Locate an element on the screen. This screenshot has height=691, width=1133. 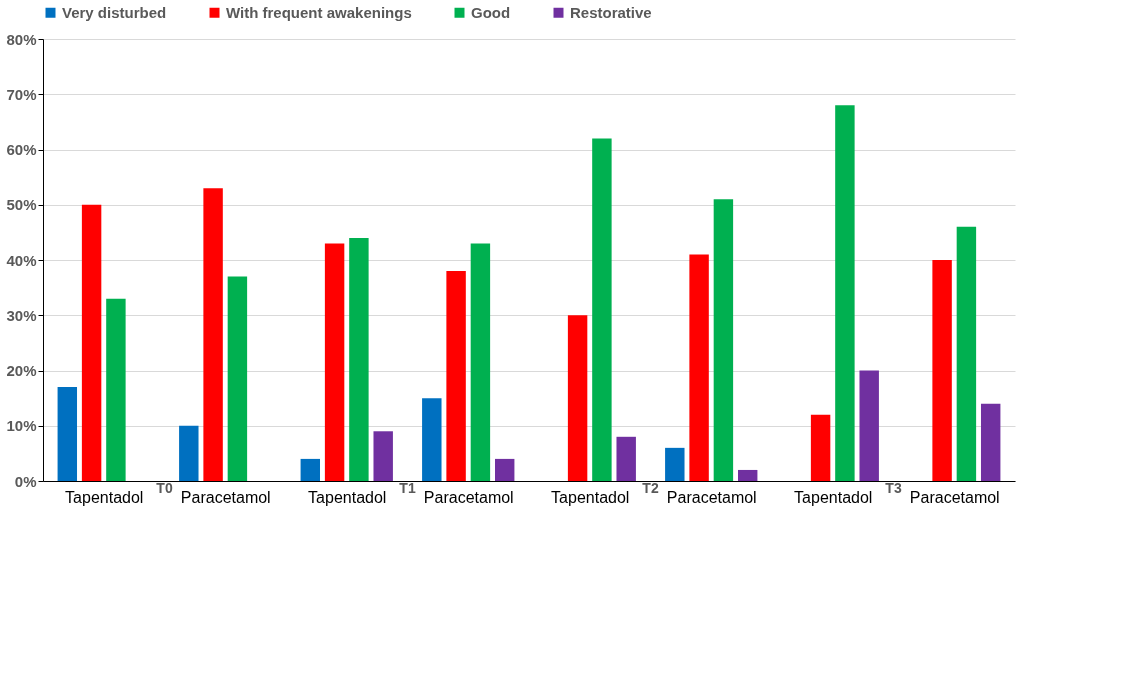
y-tick-label: 40% is located at coordinates (21, 260).